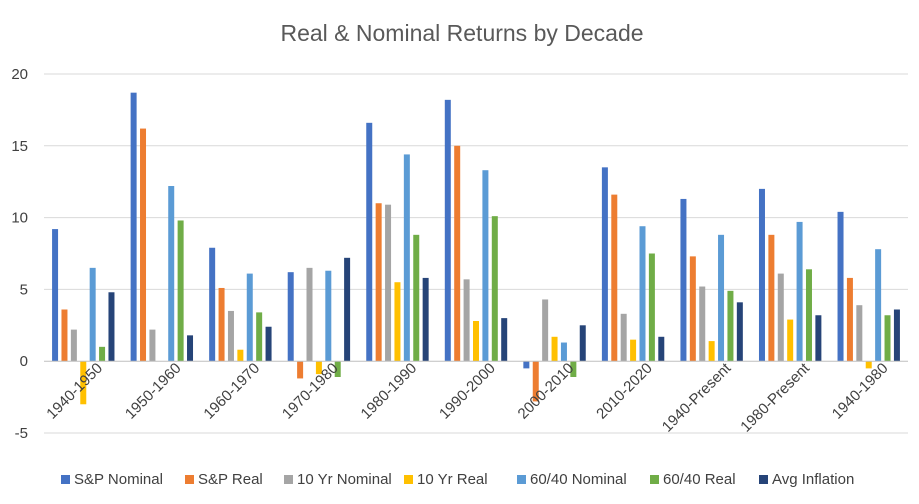 Image resolution: width=919 pixels, height=504 pixels. What do you see at coordinates (860, 391) in the screenshot?
I see `x-category-label: 1940-1980` at bounding box center [860, 391].